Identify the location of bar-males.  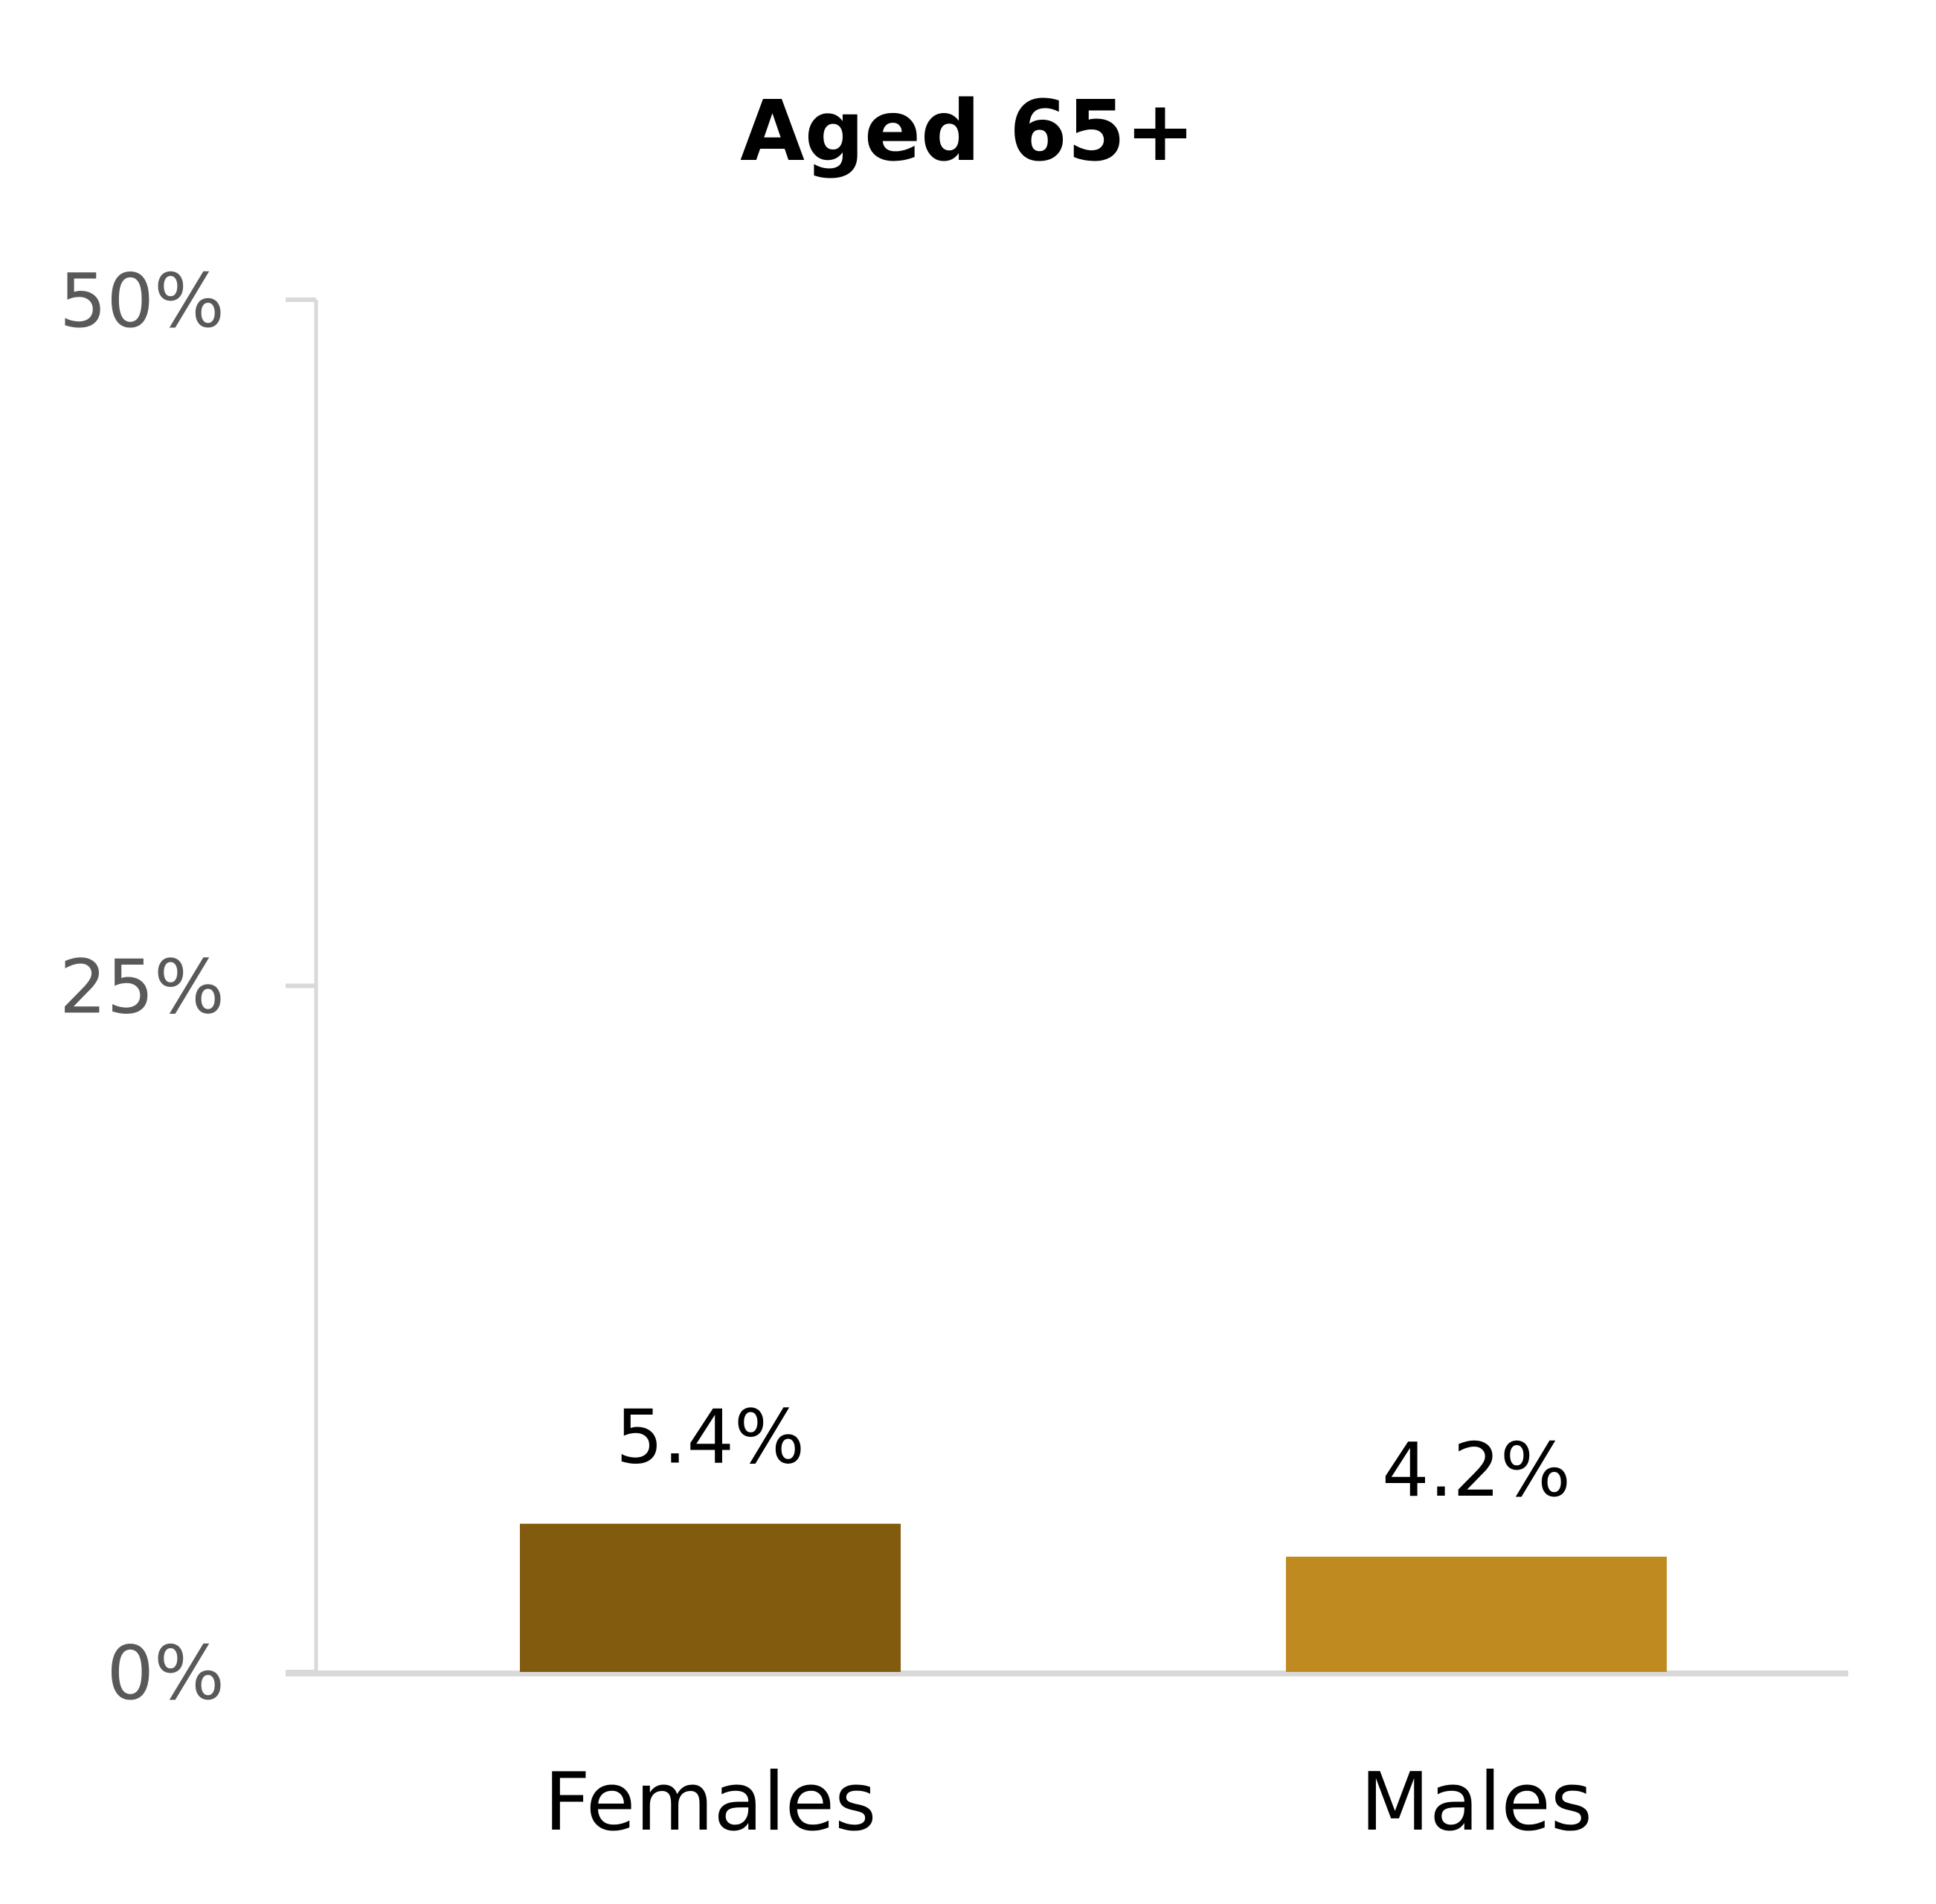
(1476, 1614).